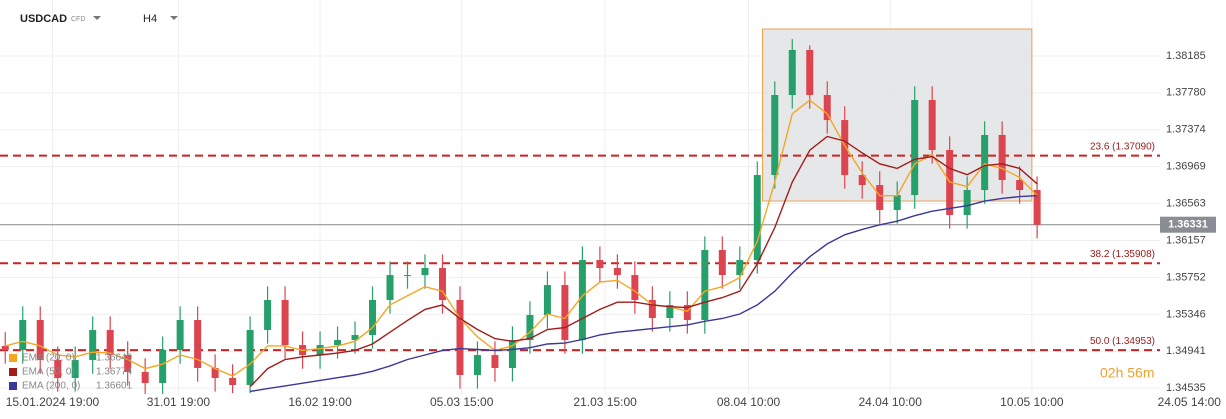 The width and height of the screenshot is (1226, 419). I want to click on candle-timer: 02h 56m, so click(1127, 373).